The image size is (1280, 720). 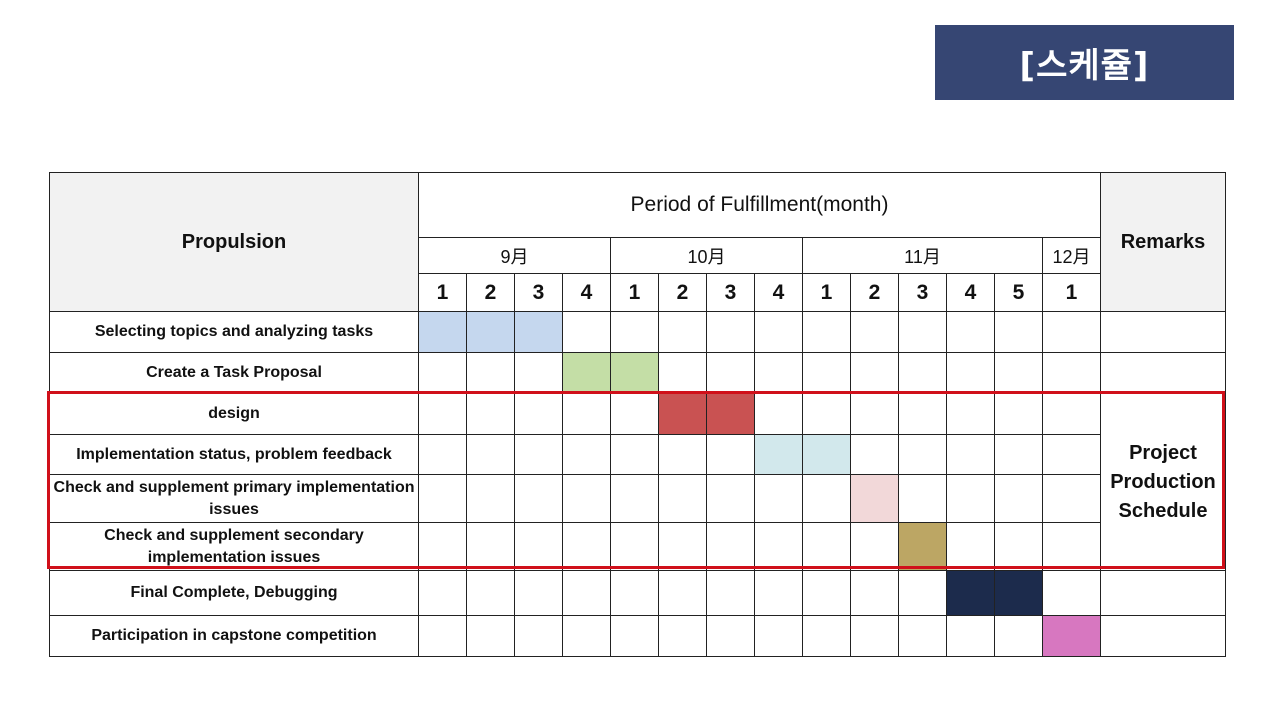 I want to click on propulsion-header: Propulsion, so click(x=234, y=242).